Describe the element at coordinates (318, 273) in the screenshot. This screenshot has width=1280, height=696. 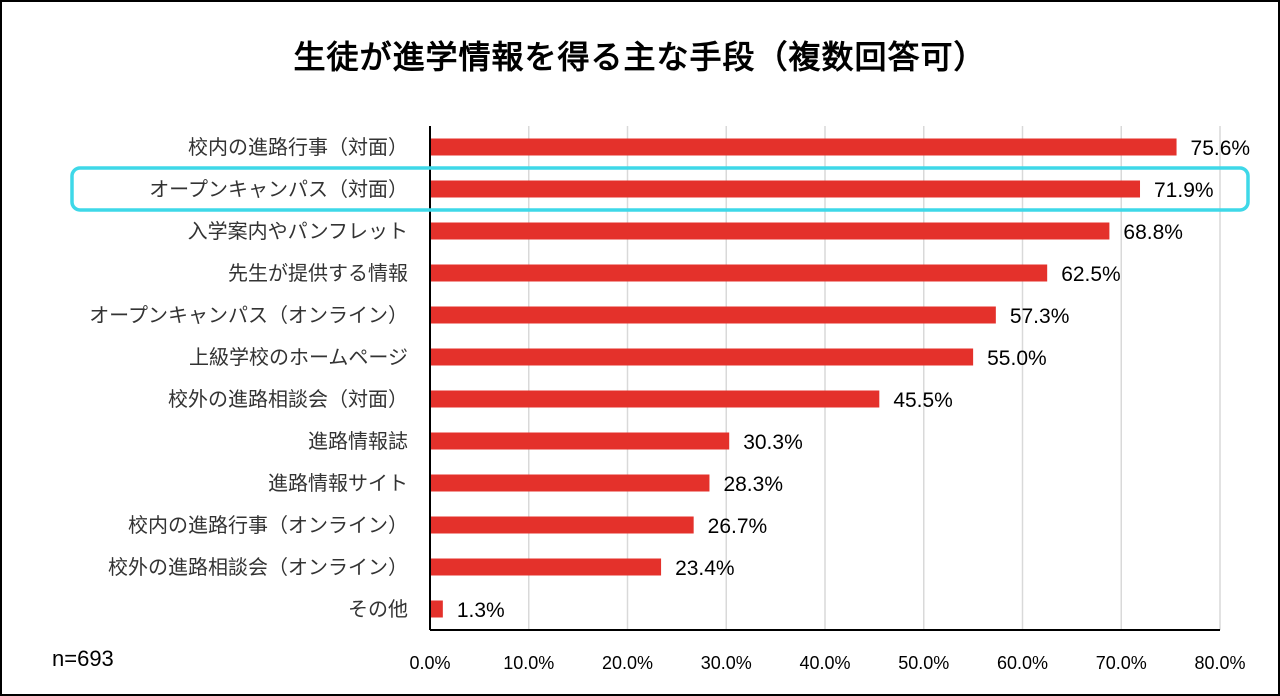
I see `category-label: 先生が提供する情報` at that location.